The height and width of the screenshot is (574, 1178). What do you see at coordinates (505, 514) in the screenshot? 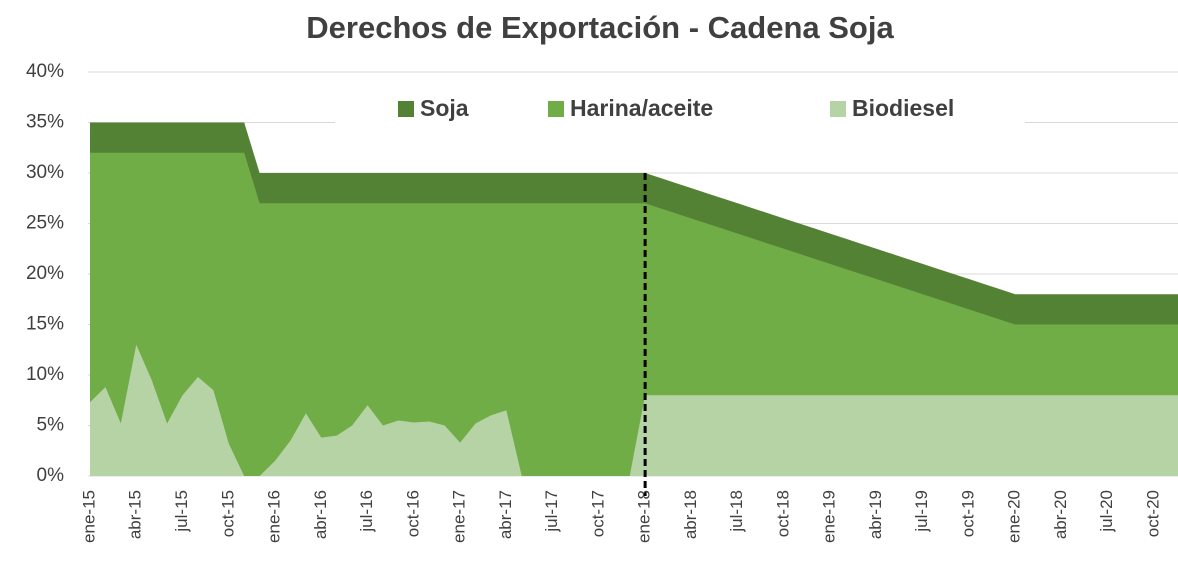
I see `x-tick-label: abr-17` at bounding box center [505, 514].